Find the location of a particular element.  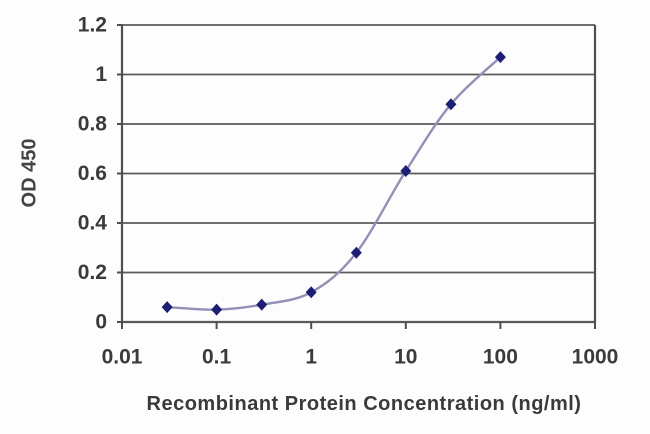

x-tick-label: 1000 is located at coordinates (595, 357).